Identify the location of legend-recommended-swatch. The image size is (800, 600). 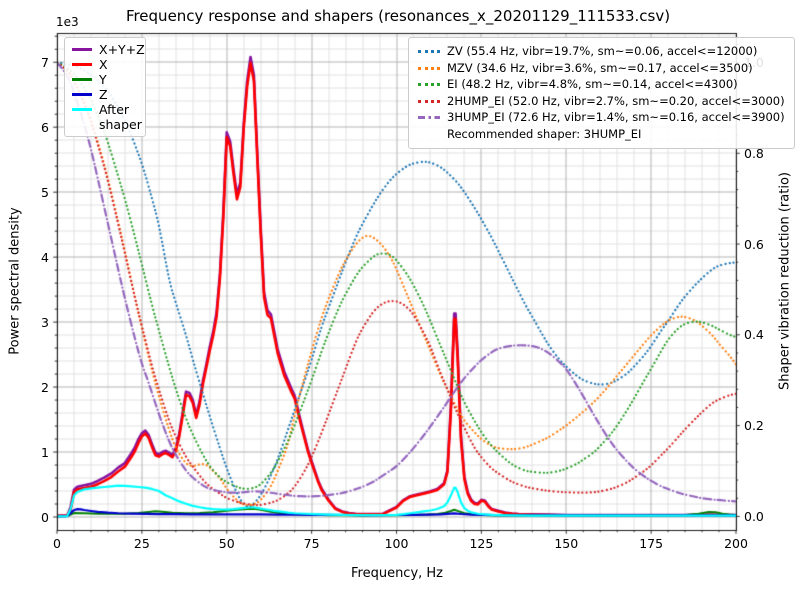
(429, 134).